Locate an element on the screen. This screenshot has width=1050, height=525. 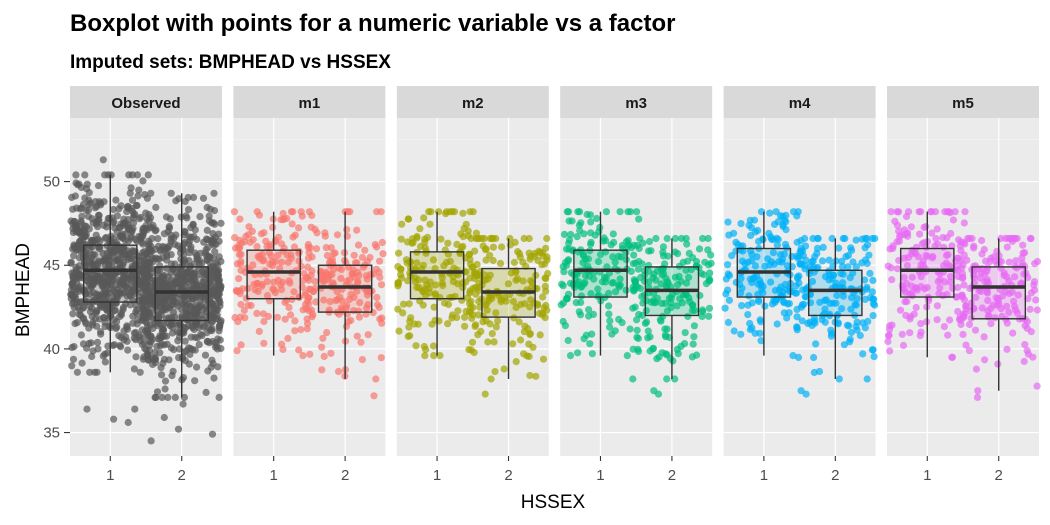
strip-label-m2: m2 is located at coordinates (473, 103).